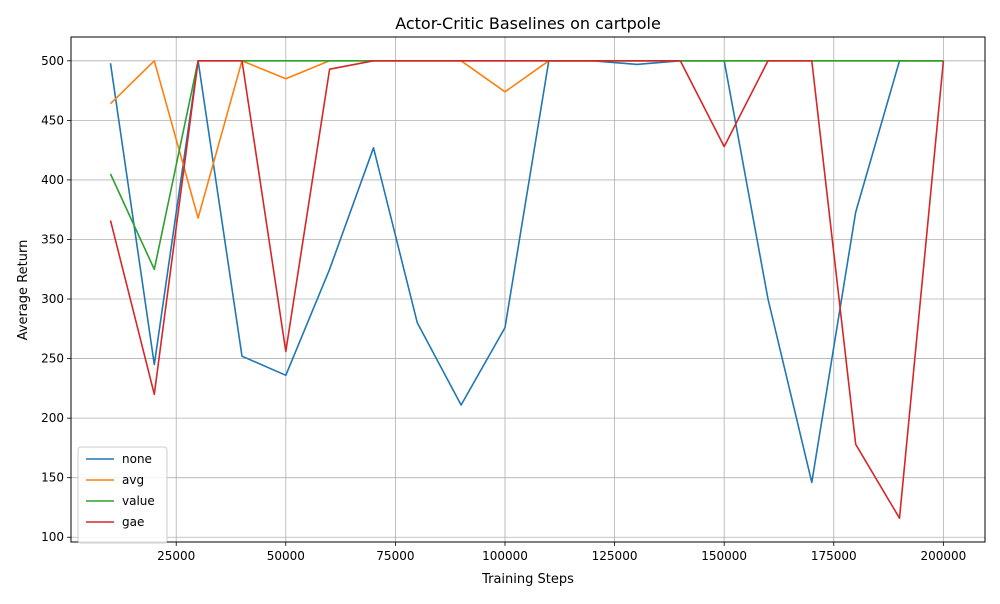  What do you see at coordinates (52, 61) in the screenshot?
I see `y-tick-label: 500` at bounding box center [52, 61].